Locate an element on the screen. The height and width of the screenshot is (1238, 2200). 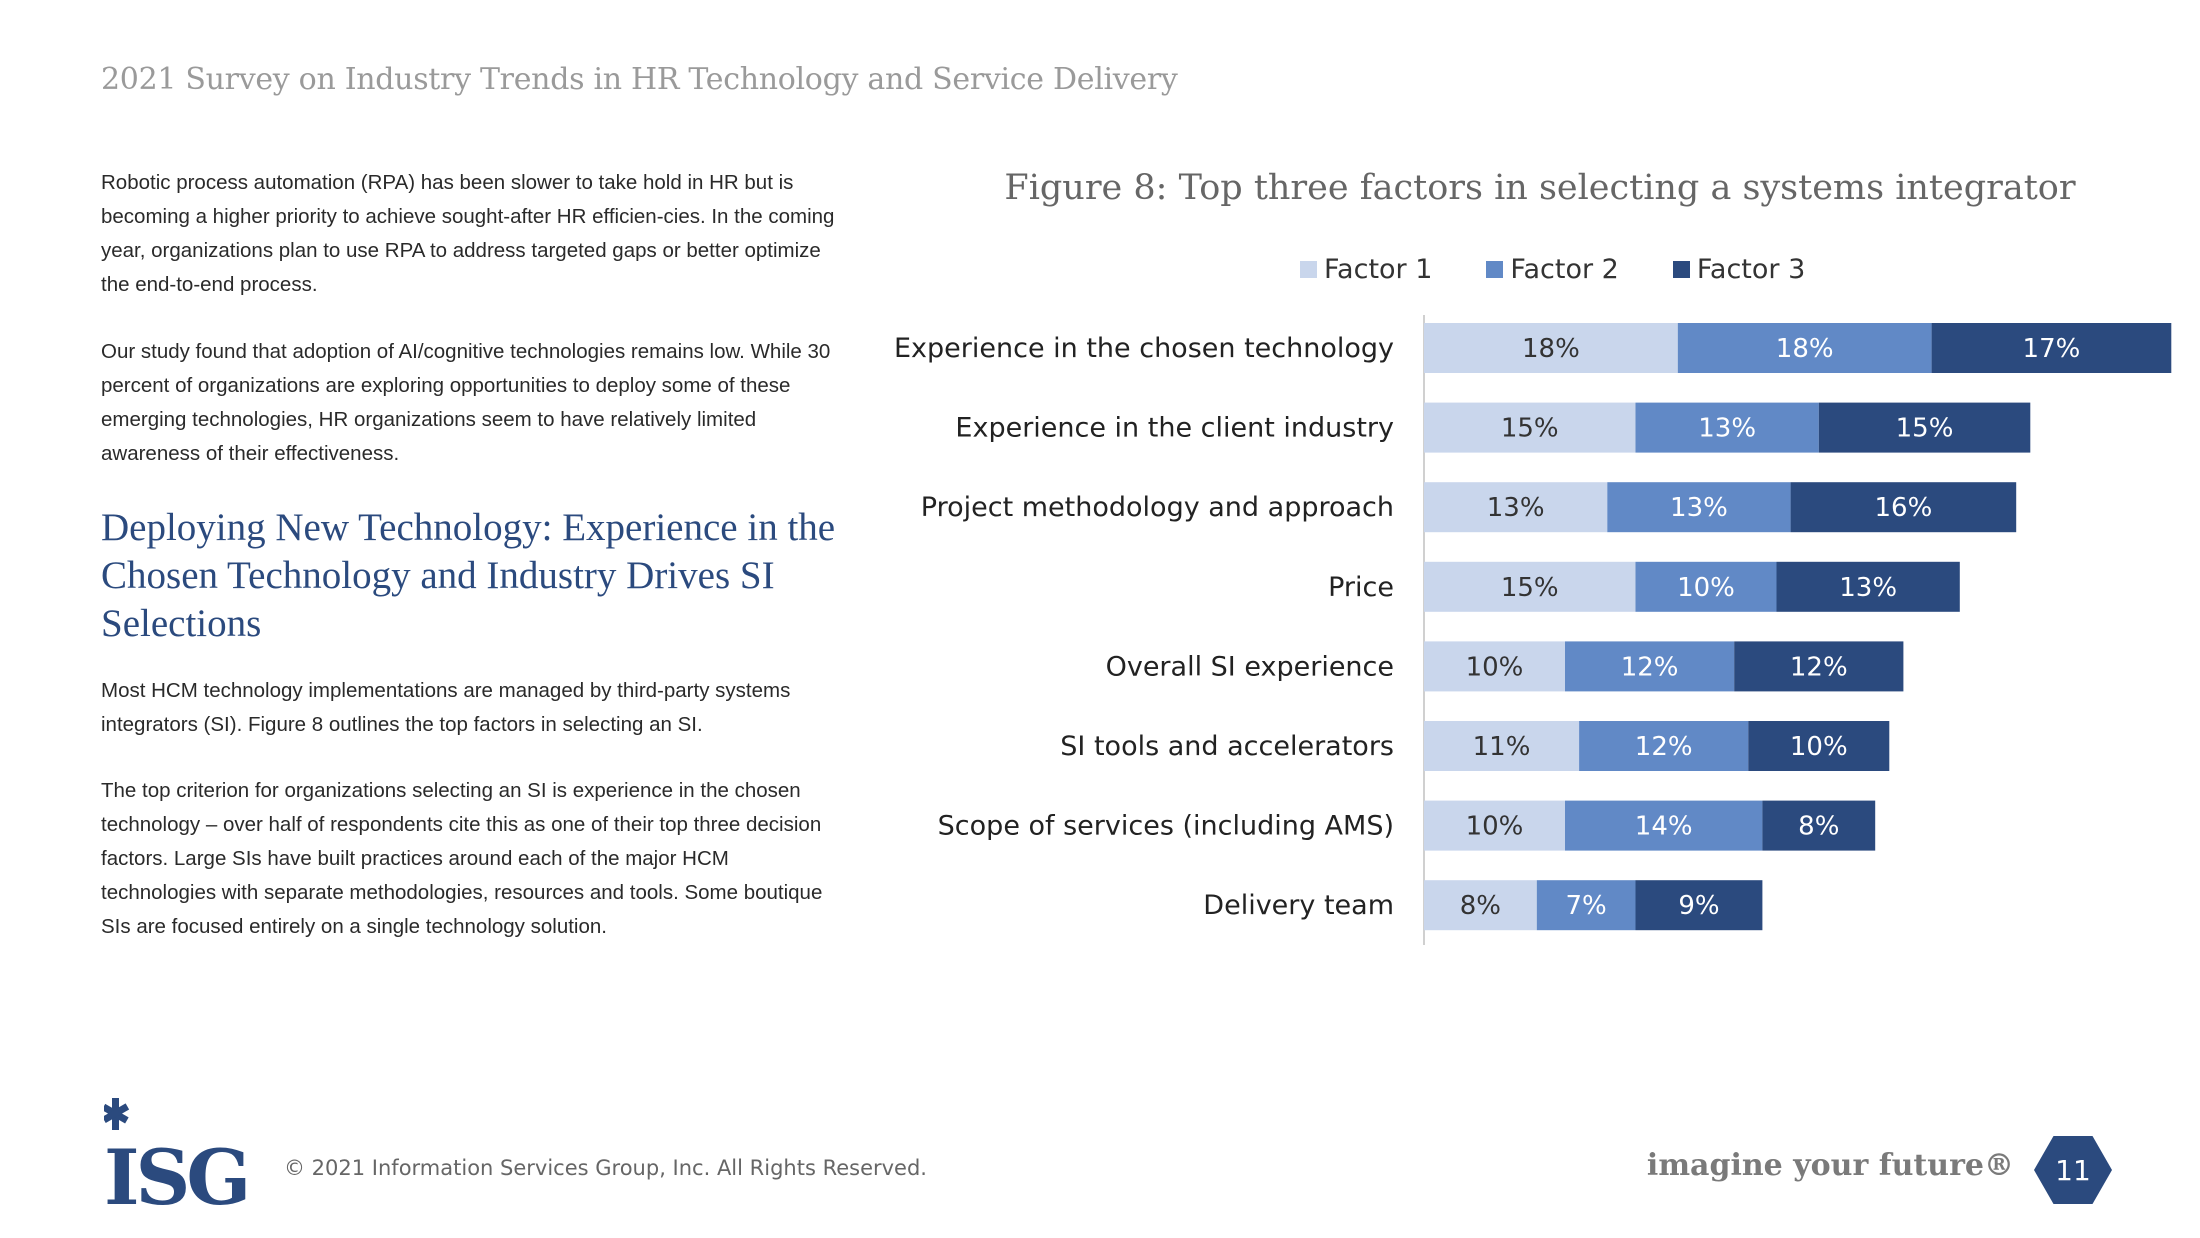
tagline: imagine your future® is located at coordinates (1830, 1165).